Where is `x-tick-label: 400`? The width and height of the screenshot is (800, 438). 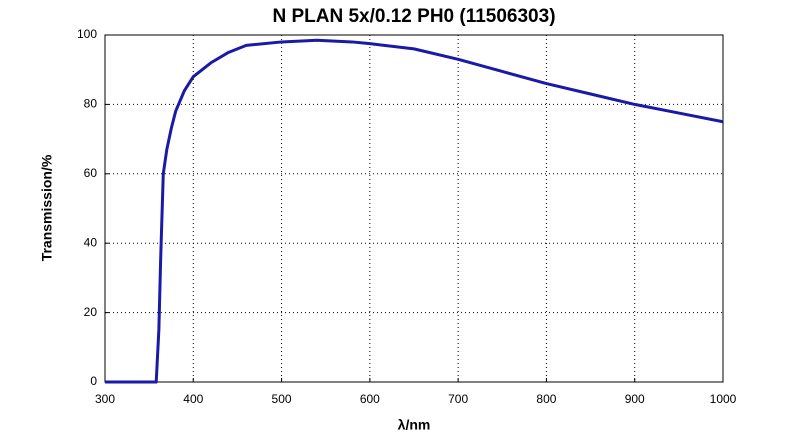 x-tick-label: 400 is located at coordinates (193, 399).